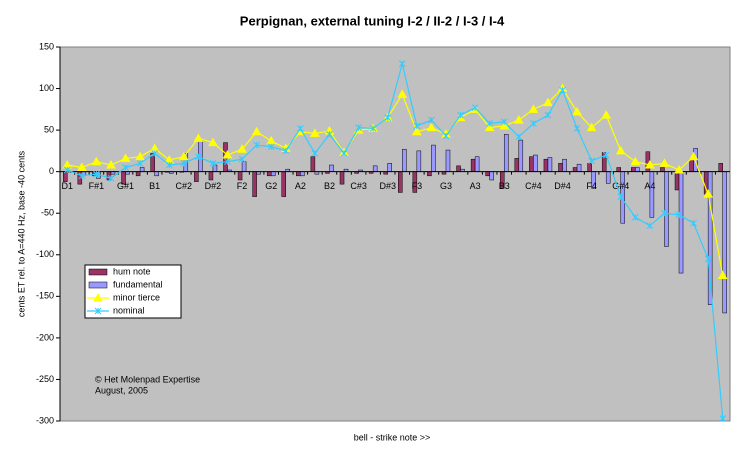 The image size is (733, 450). Describe the element at coordinates (504, 186) in the screenshot. I see `x-tick-label: B3` at that location.